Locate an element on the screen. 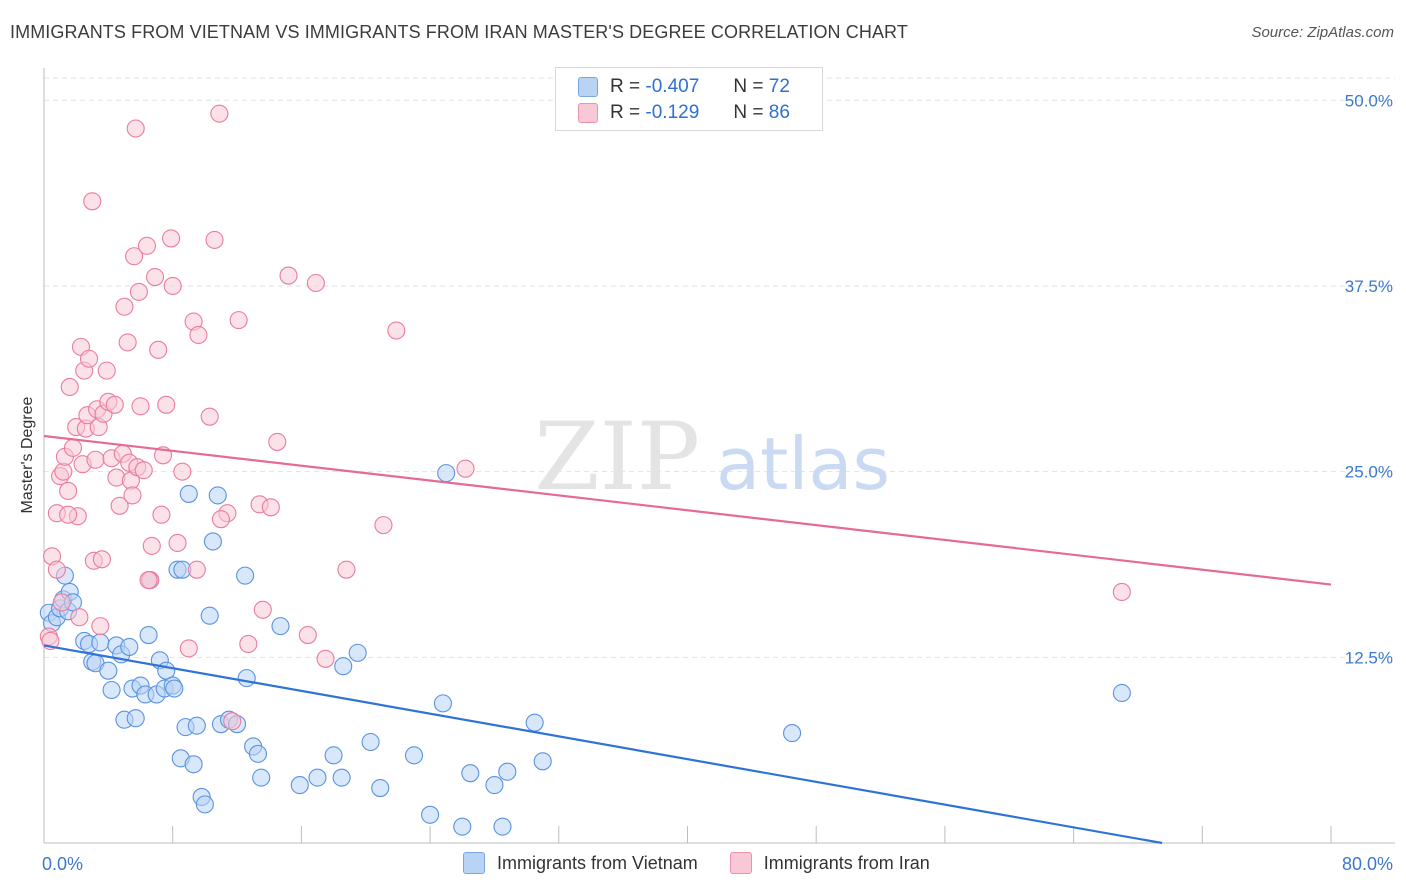 The image size is (1406, 892). n-value: 86 is located at coordinates (779, 112).